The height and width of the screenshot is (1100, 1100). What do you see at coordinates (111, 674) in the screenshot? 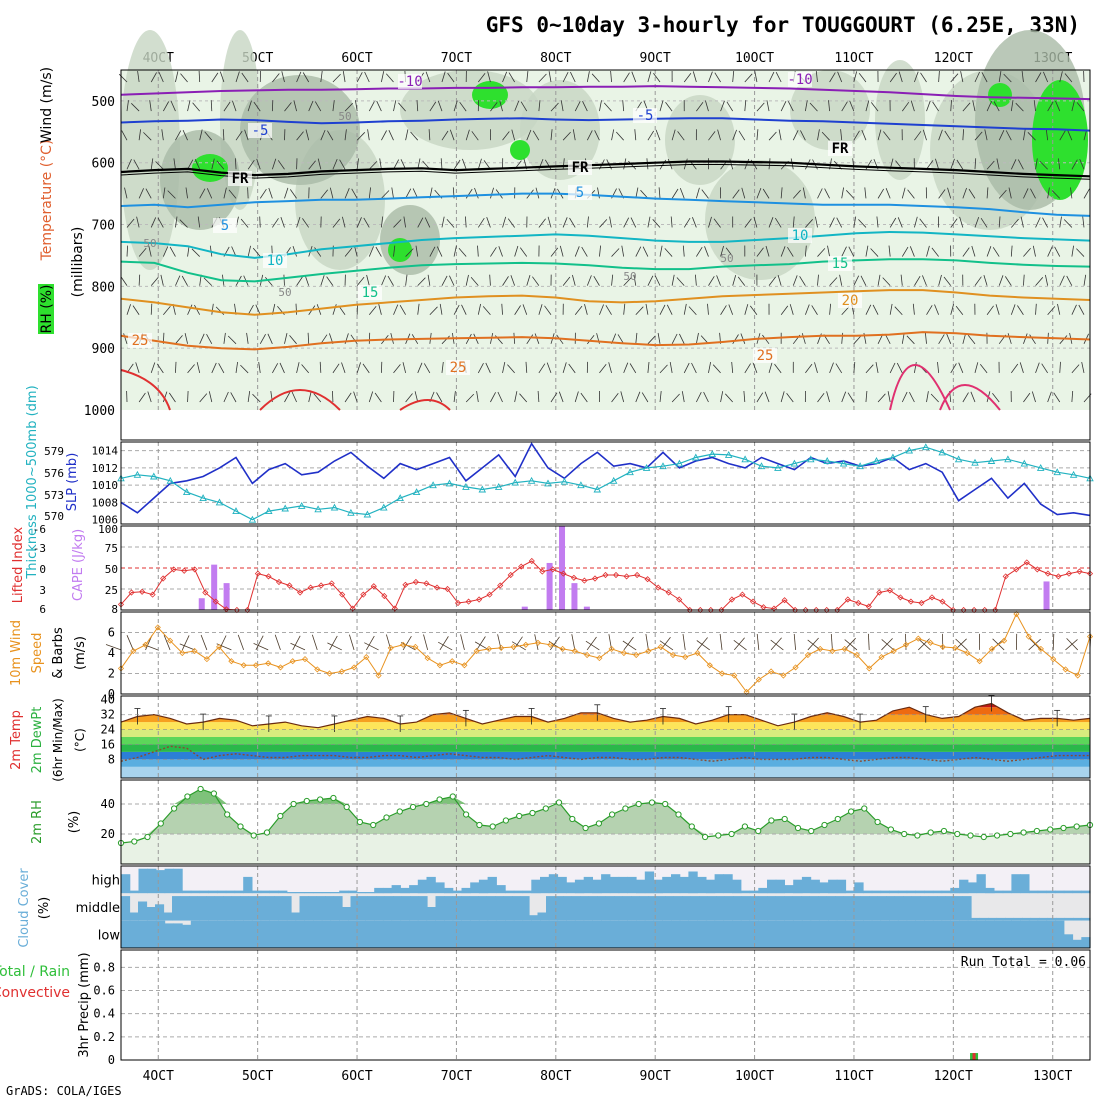
I see `y-tick-label: 2` at bounding box center [111, 674].